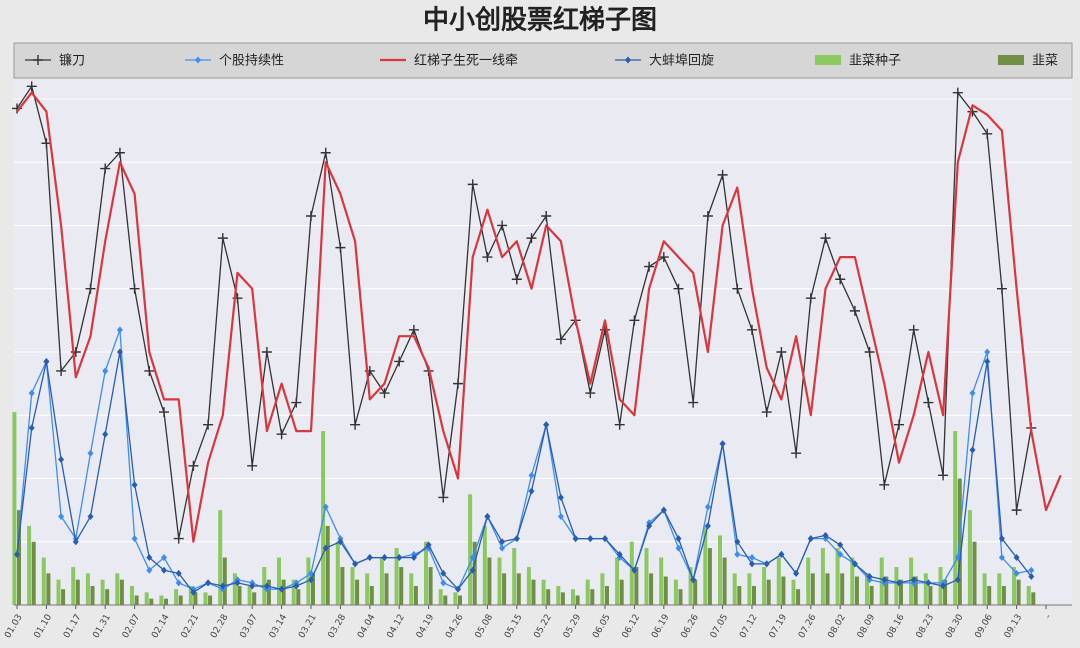  Describe the element at coordinates (543, 626) in the screenshot. I see `x-tick-label: 05.22` at that location.